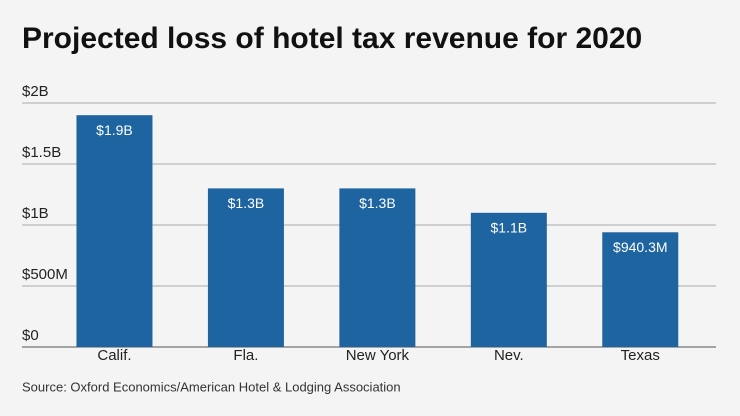  What do you see at coordinates (35, 91) in the screenshot?
I see `y-tick-label: $2B` at bounding box center [35, 91].